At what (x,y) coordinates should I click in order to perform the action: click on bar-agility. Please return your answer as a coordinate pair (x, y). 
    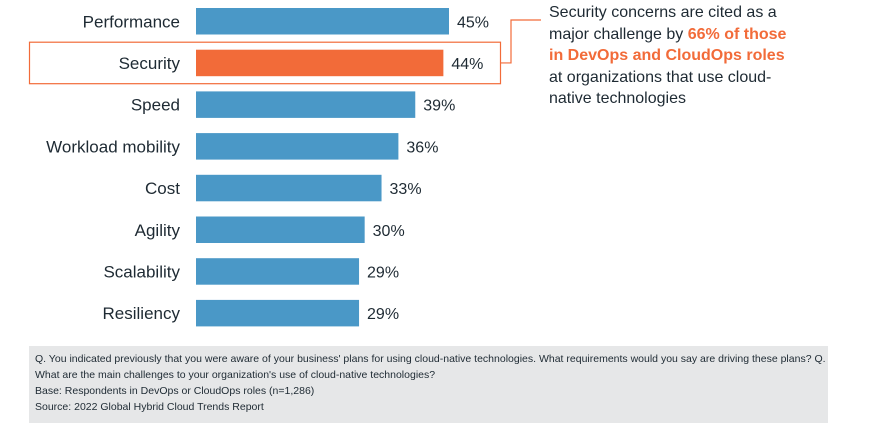
    Looking at the image, I should click on (280, 229).